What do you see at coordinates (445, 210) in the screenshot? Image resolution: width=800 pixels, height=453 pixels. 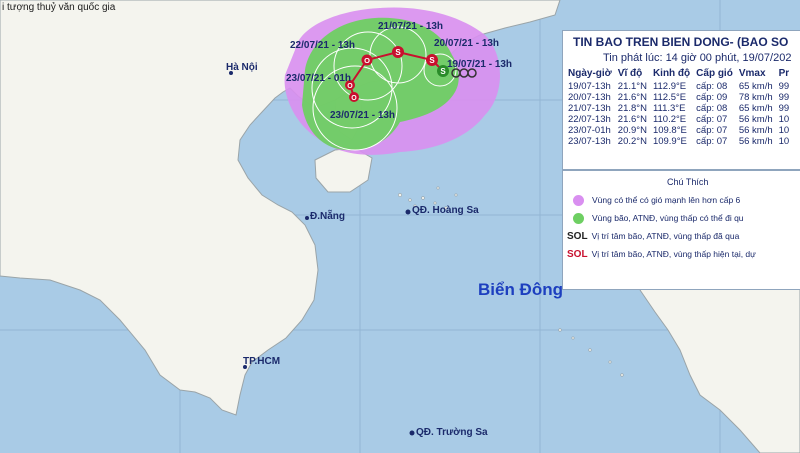 I see `hoangsa-label: QĐ. Hoàng Sa` at bounding box center [445, 210].